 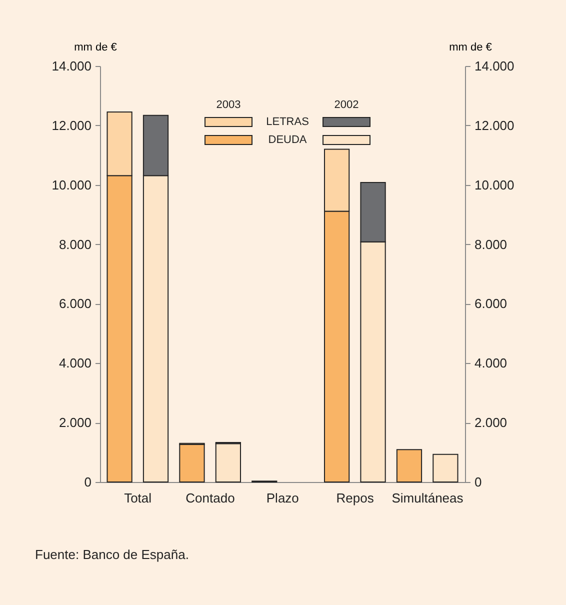 What do you see at coordinates (72, 66) in the screenshot?
I see `y-tick-label: 14.000` at bounding box center [72, 66].